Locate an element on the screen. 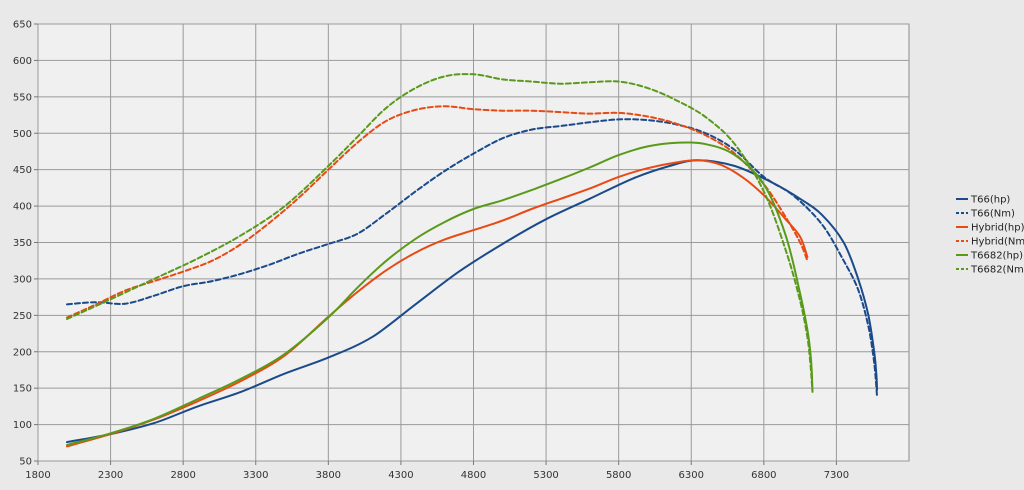 This screenshot has height=490, width=1024. y-tick-label: 200 is located at coordinates (22, 352).